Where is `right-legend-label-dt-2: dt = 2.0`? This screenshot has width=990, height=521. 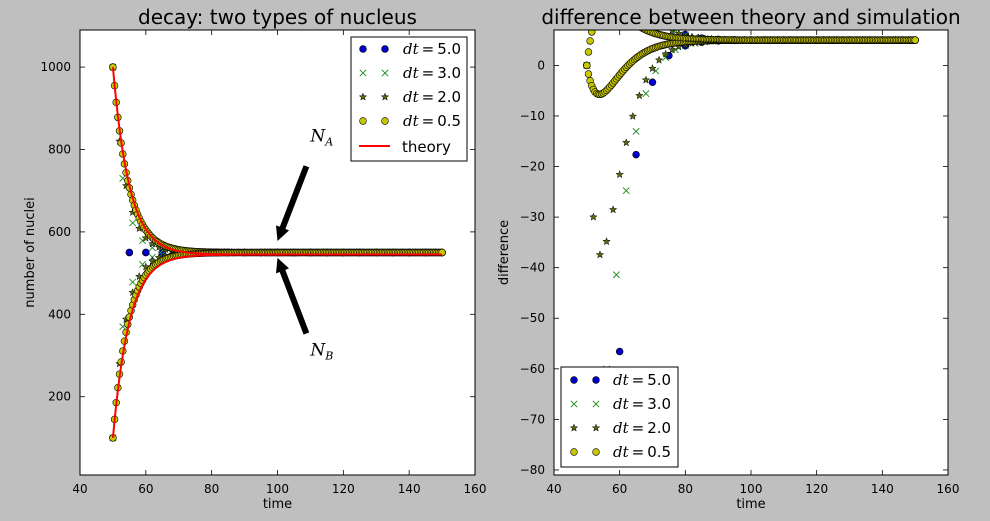
right-legend-label-dt-2: dt = 2.0 is located at coordinates (642, 428).